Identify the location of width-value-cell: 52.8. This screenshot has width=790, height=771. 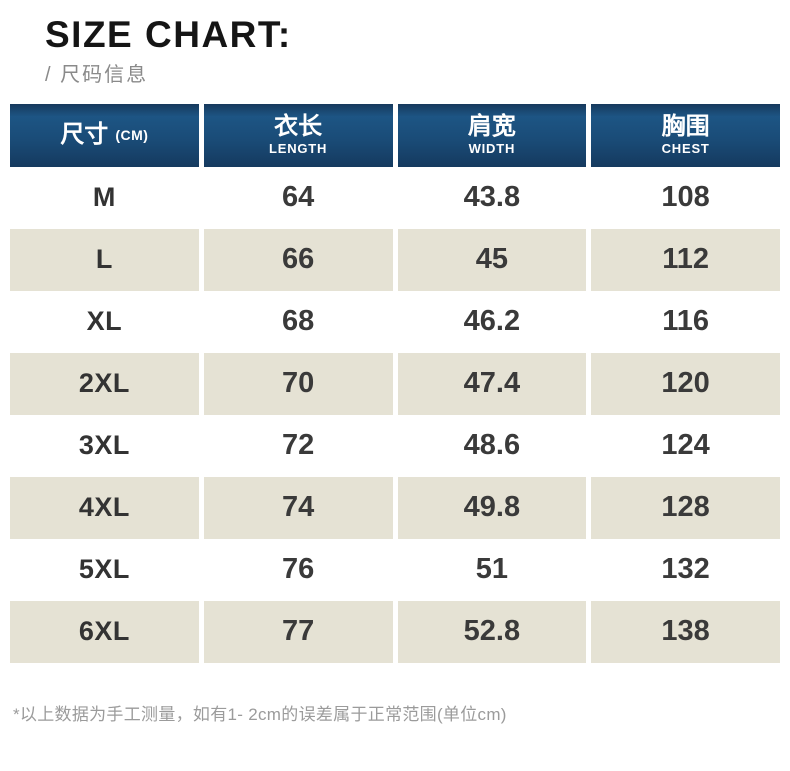
(492, 631).